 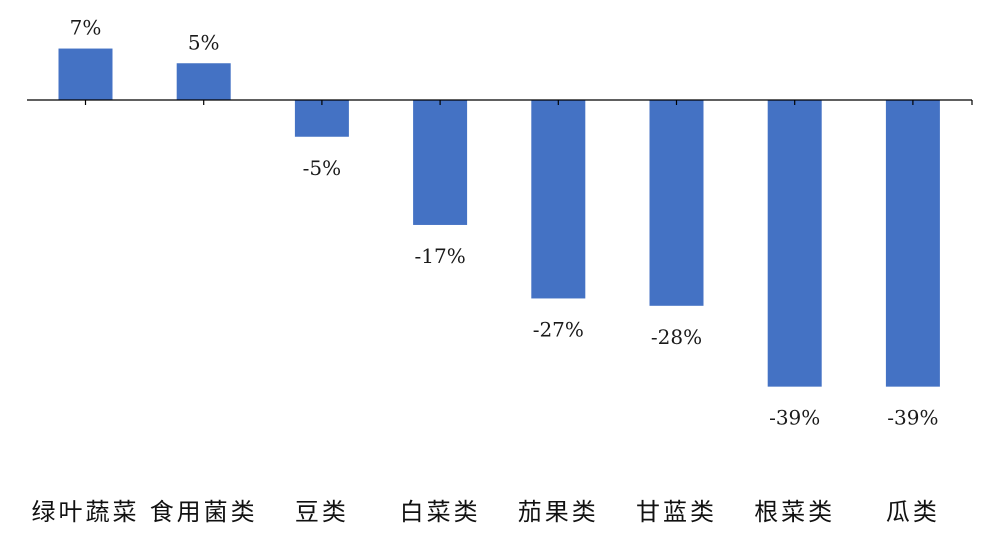 What do you see at coordinates (913, 512) in the screenshot?
I see `category-label: 瓜类` at bounding box center [913, 512].